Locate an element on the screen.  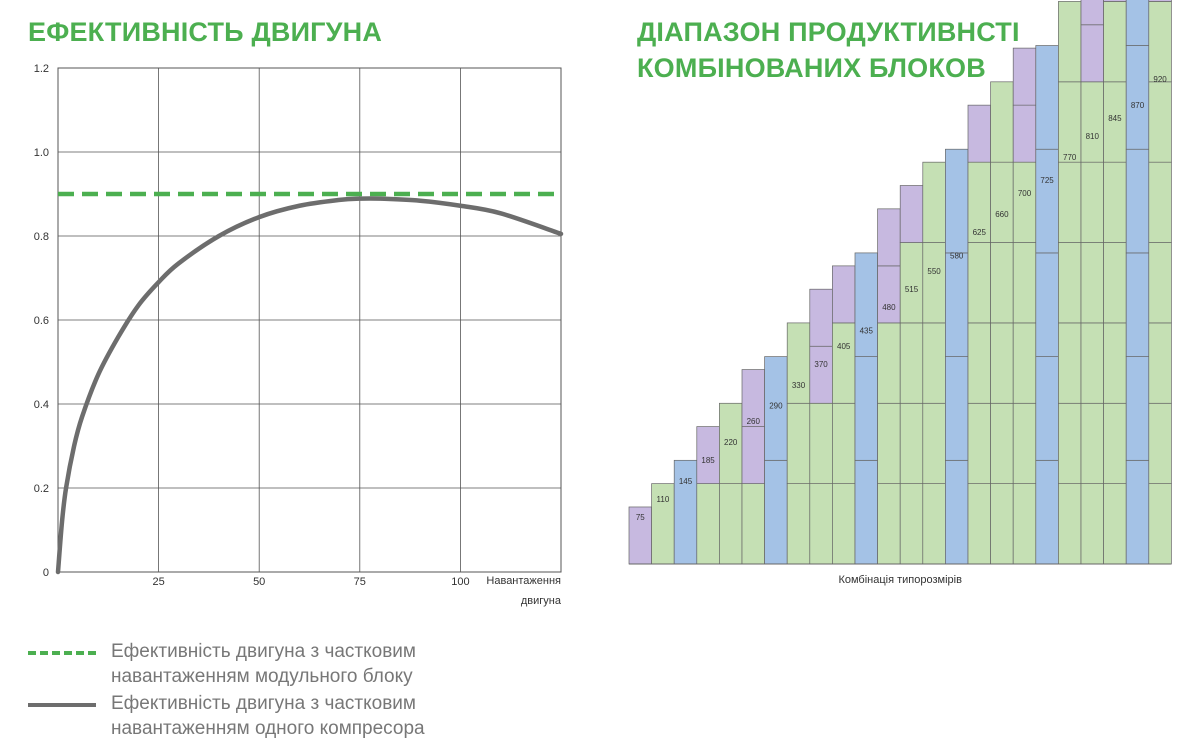
bar-value-label: 405 is located at coordinates (844, 346).